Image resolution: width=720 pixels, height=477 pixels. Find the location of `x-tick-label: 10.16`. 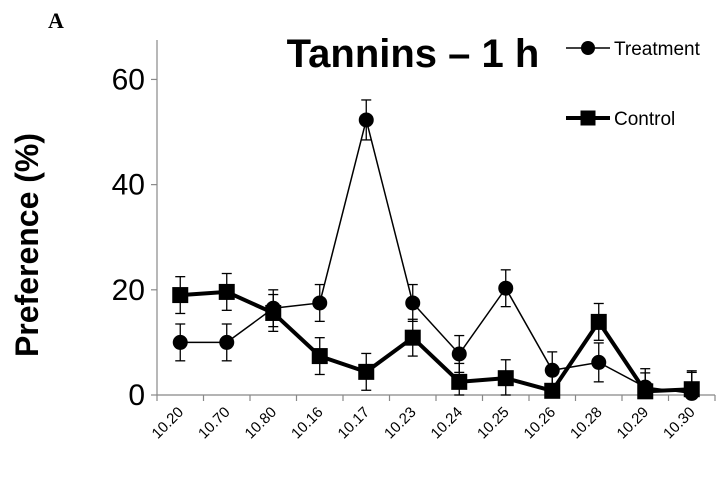

x-tick-label: 10.16 is located at coordinates (307, 423).